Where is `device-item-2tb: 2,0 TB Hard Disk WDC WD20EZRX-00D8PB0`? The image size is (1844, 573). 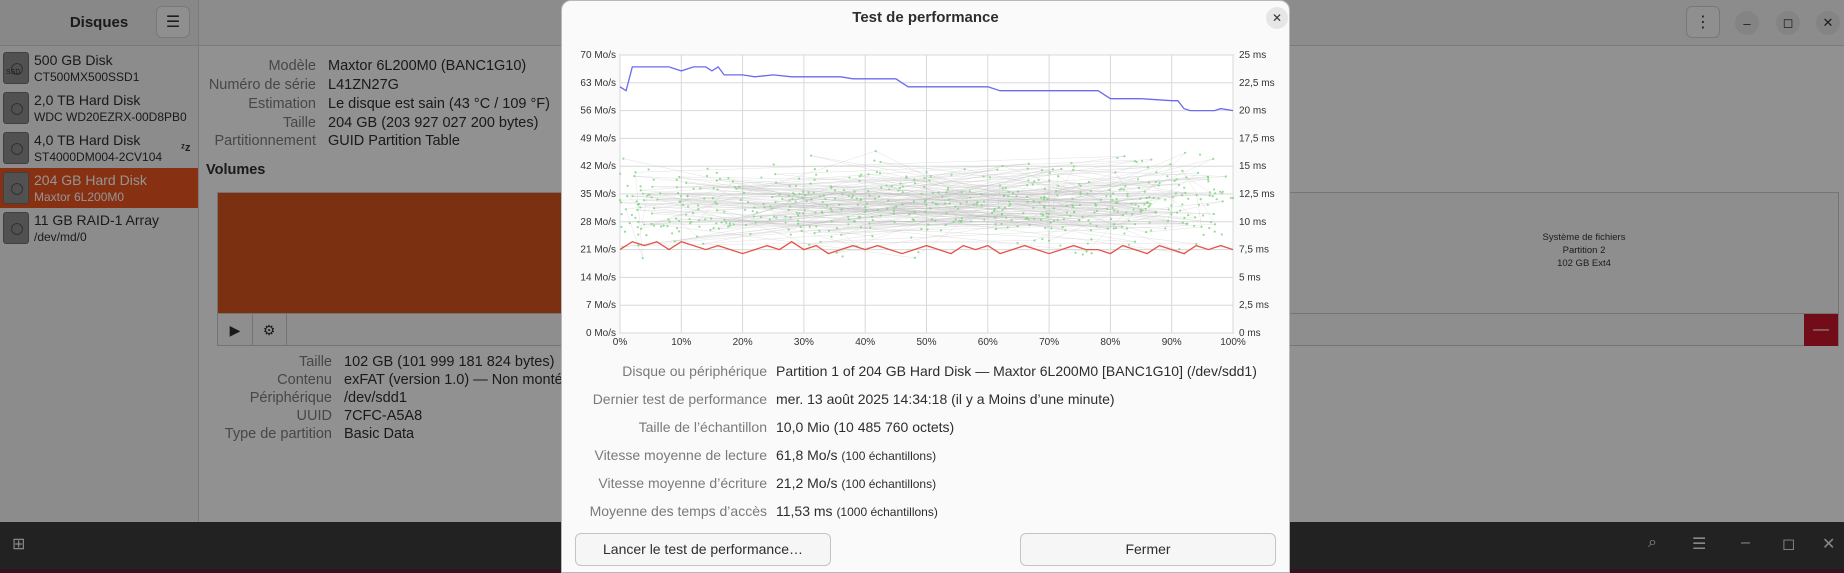 device-item-2tb: 2,0 TB Hard Disk WDC WD20EZRX-00D8PB0 is located at coordinates (99, 108).